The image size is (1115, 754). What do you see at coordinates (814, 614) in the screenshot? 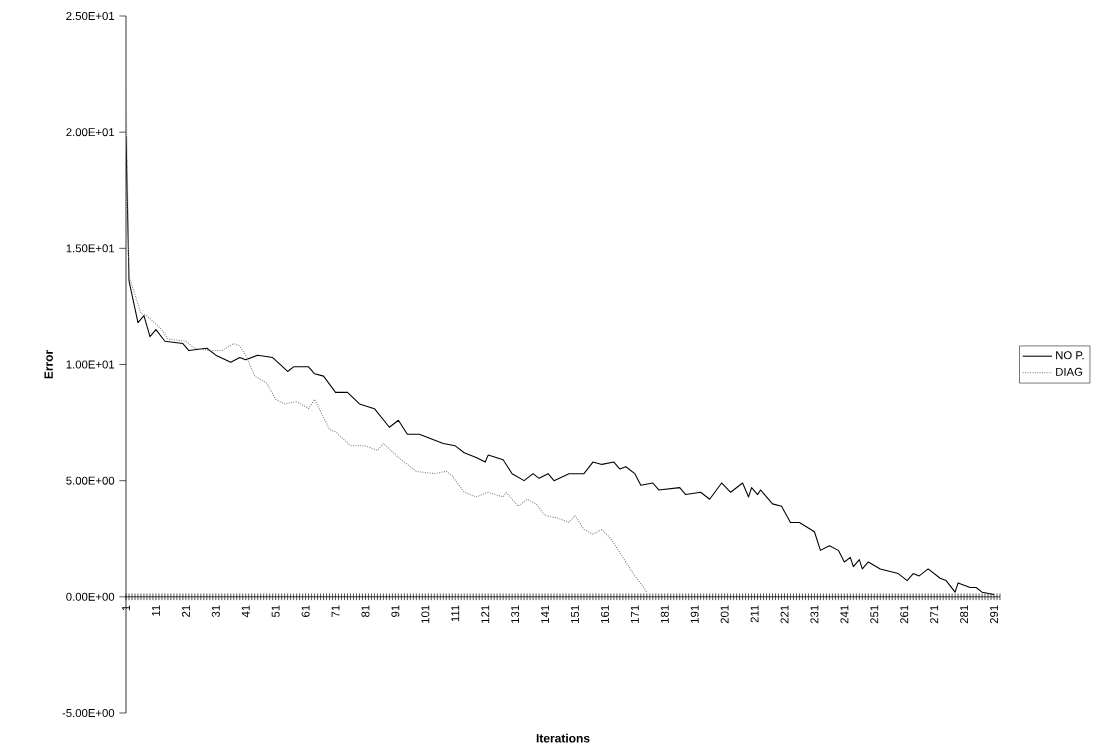
I see `x-tick-label: 231` at bounding box center [814, 614].